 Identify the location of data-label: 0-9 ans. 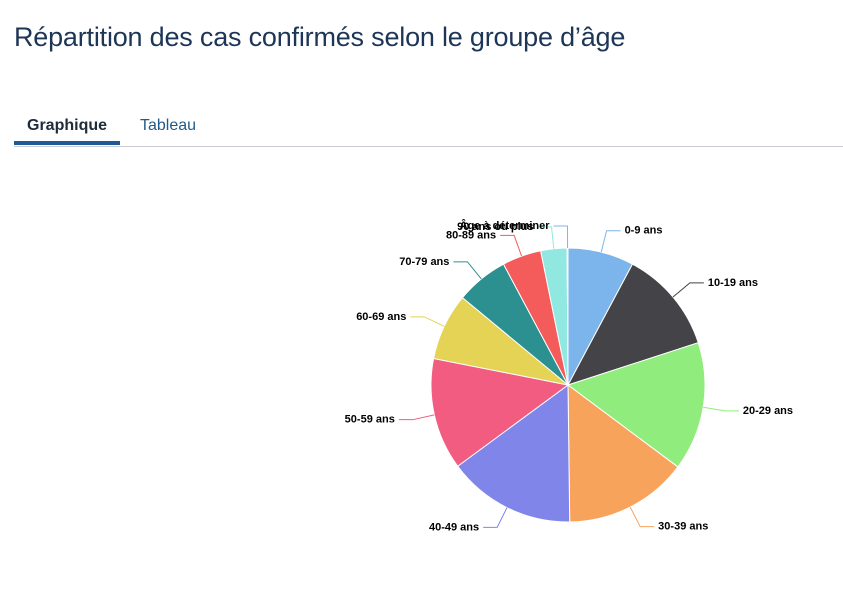
(644, 231).